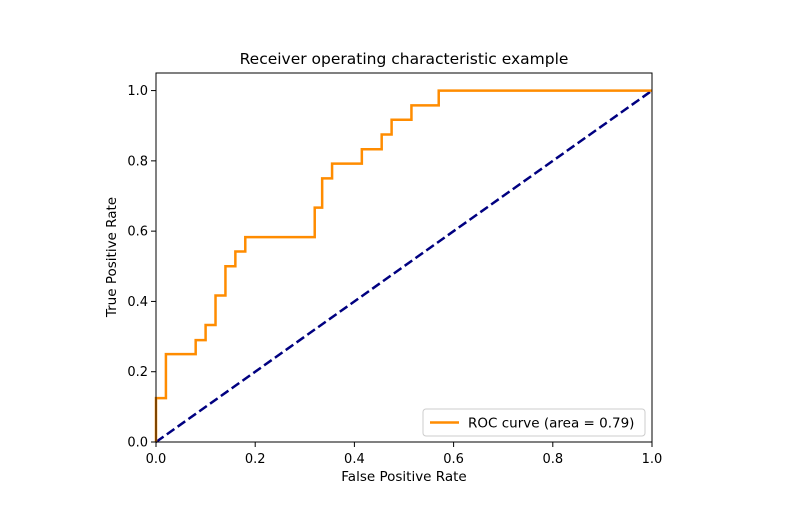 This screenshot has width=798, height=523. What do you see at coordinates (137, 372) in the screenshot?
I see `y-tick-label: 0.2` at bounding box center [137, 372].